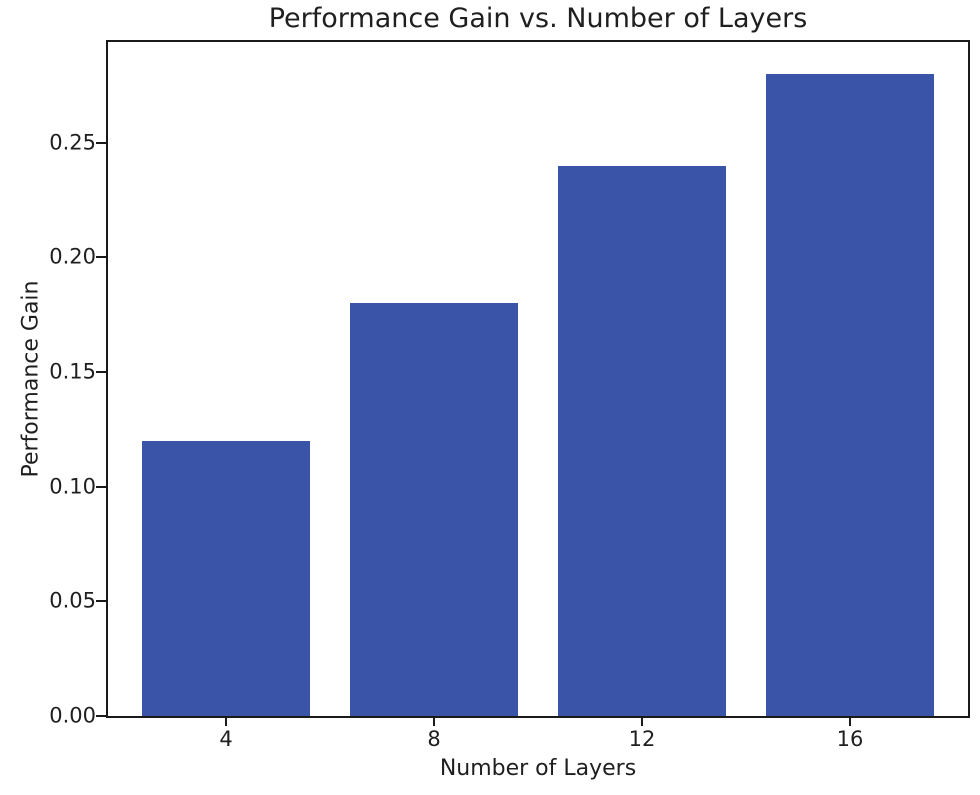  What do you see at coordinates (434, 739) in the screenshot?
I see `x-tick-label: 8` at bounding box center [434, 739].